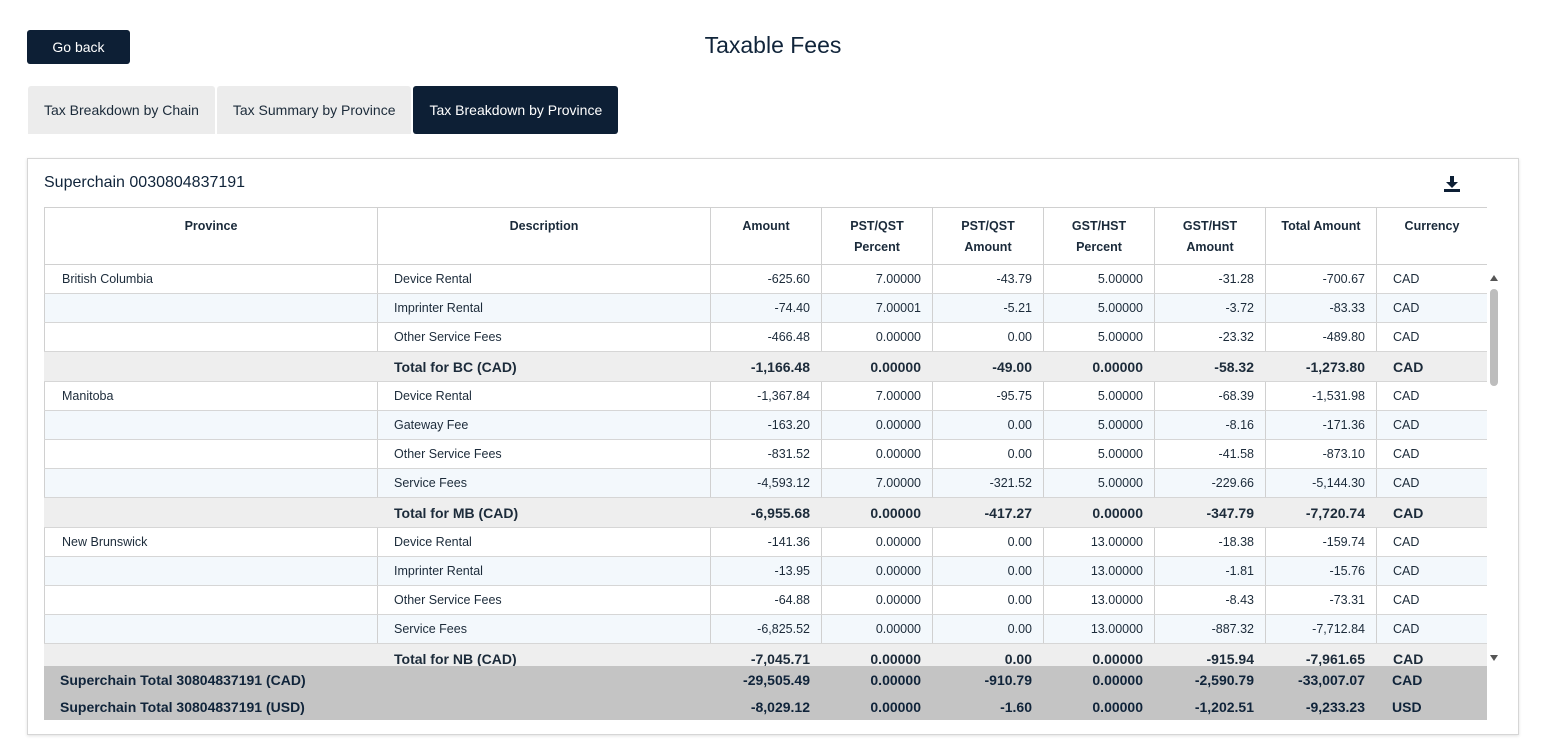  What do you see at coordinates (877, 308) in the screenshot?
I see `cell-pst-pct: 7.00001` at bounding box center [877, 308].